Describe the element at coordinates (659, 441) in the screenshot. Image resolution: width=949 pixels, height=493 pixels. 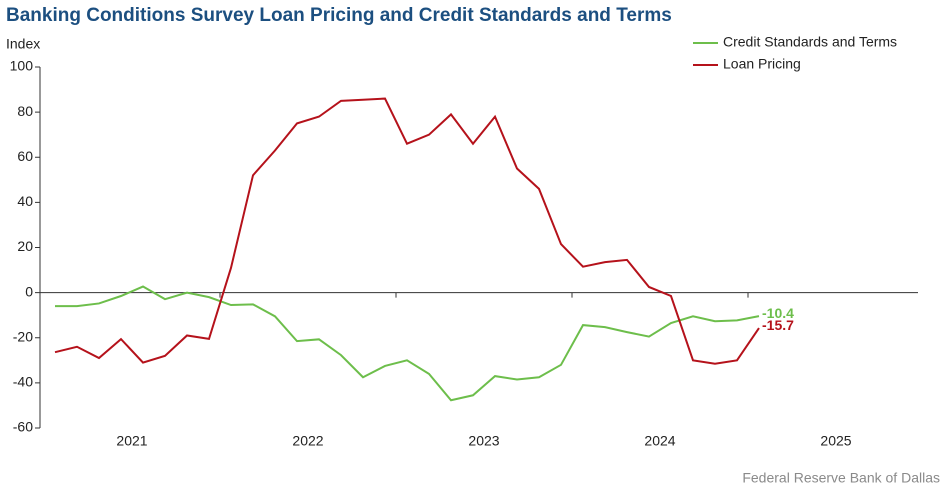
I see `x-tick-label: 2024` at that location.